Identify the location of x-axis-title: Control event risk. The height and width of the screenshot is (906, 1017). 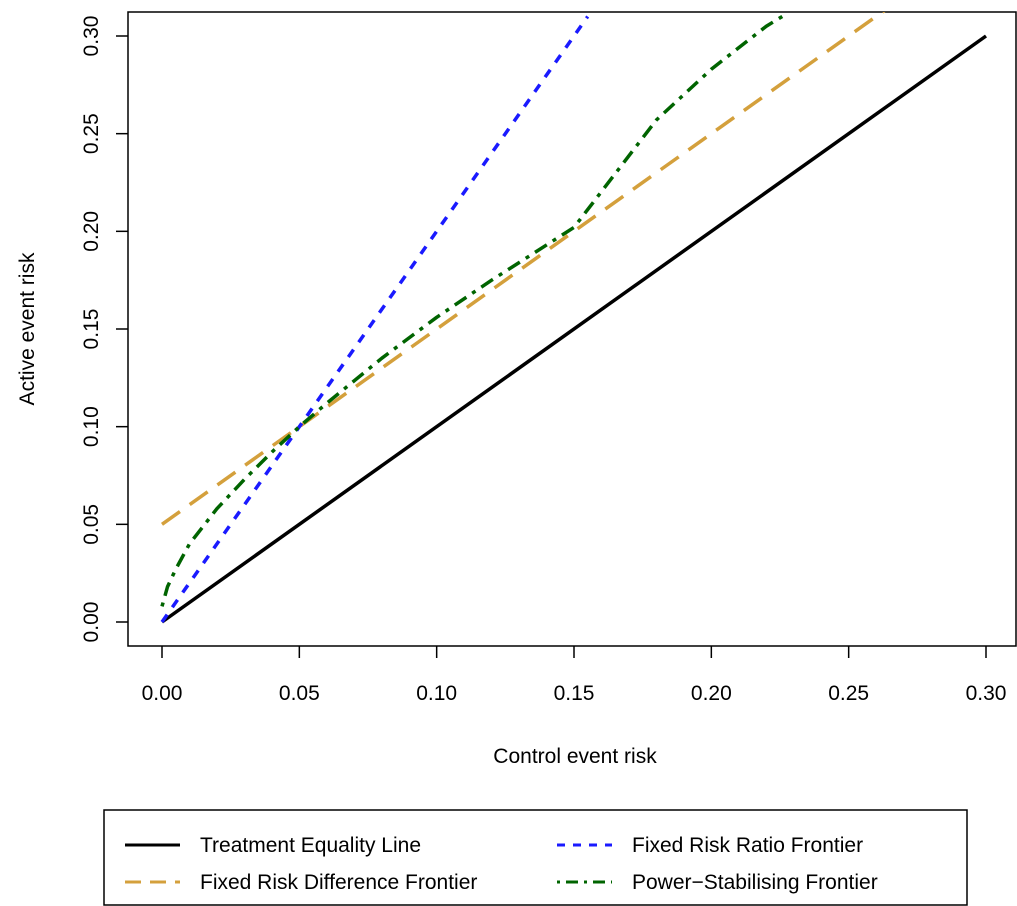
(575, 756).